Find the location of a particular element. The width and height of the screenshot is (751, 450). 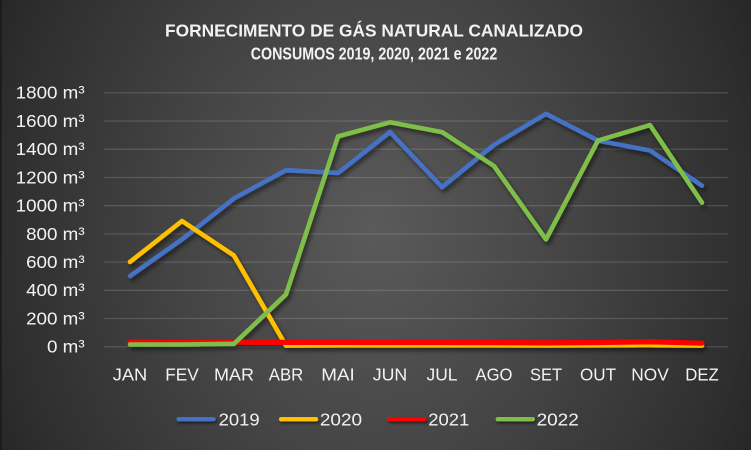

svg-text: 2019 is located at coordinates (239, 420).